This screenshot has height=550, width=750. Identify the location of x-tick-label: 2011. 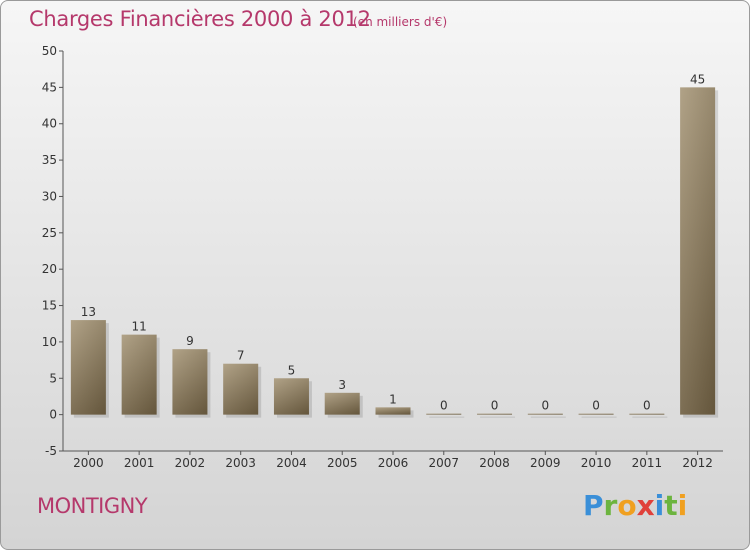
(647, 463).